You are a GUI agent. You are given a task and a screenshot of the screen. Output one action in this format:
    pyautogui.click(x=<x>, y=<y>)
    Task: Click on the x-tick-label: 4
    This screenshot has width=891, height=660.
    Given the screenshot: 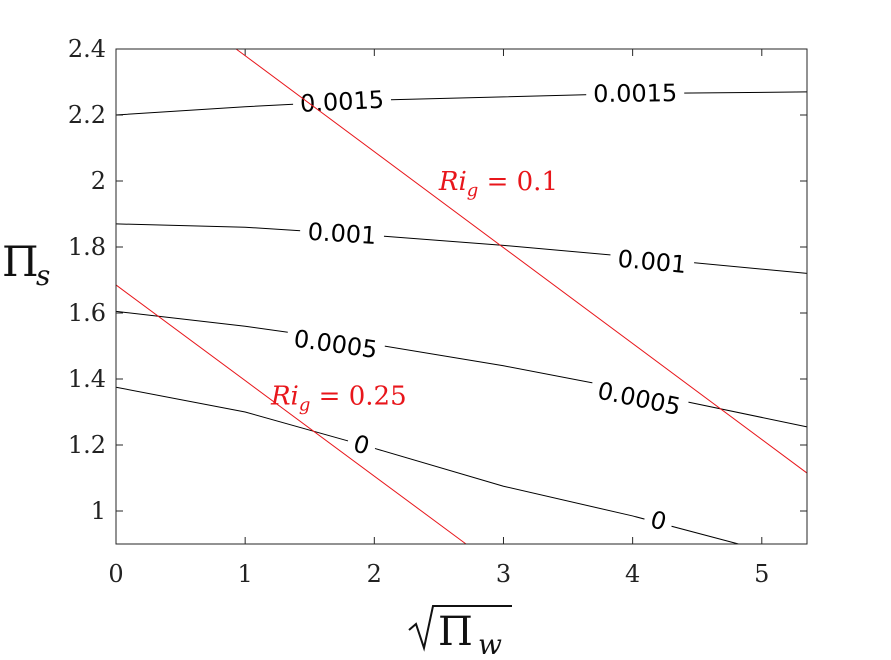 What is the action you would take?
    pyautogui.click(x=632, y=574)
    